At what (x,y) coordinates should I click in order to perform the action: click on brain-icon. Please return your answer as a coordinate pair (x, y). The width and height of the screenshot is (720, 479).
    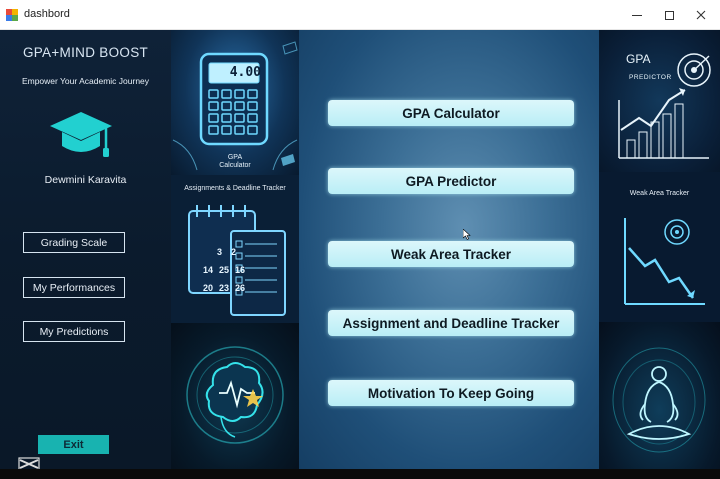
    Looking at the image, I should click on (235, 395).